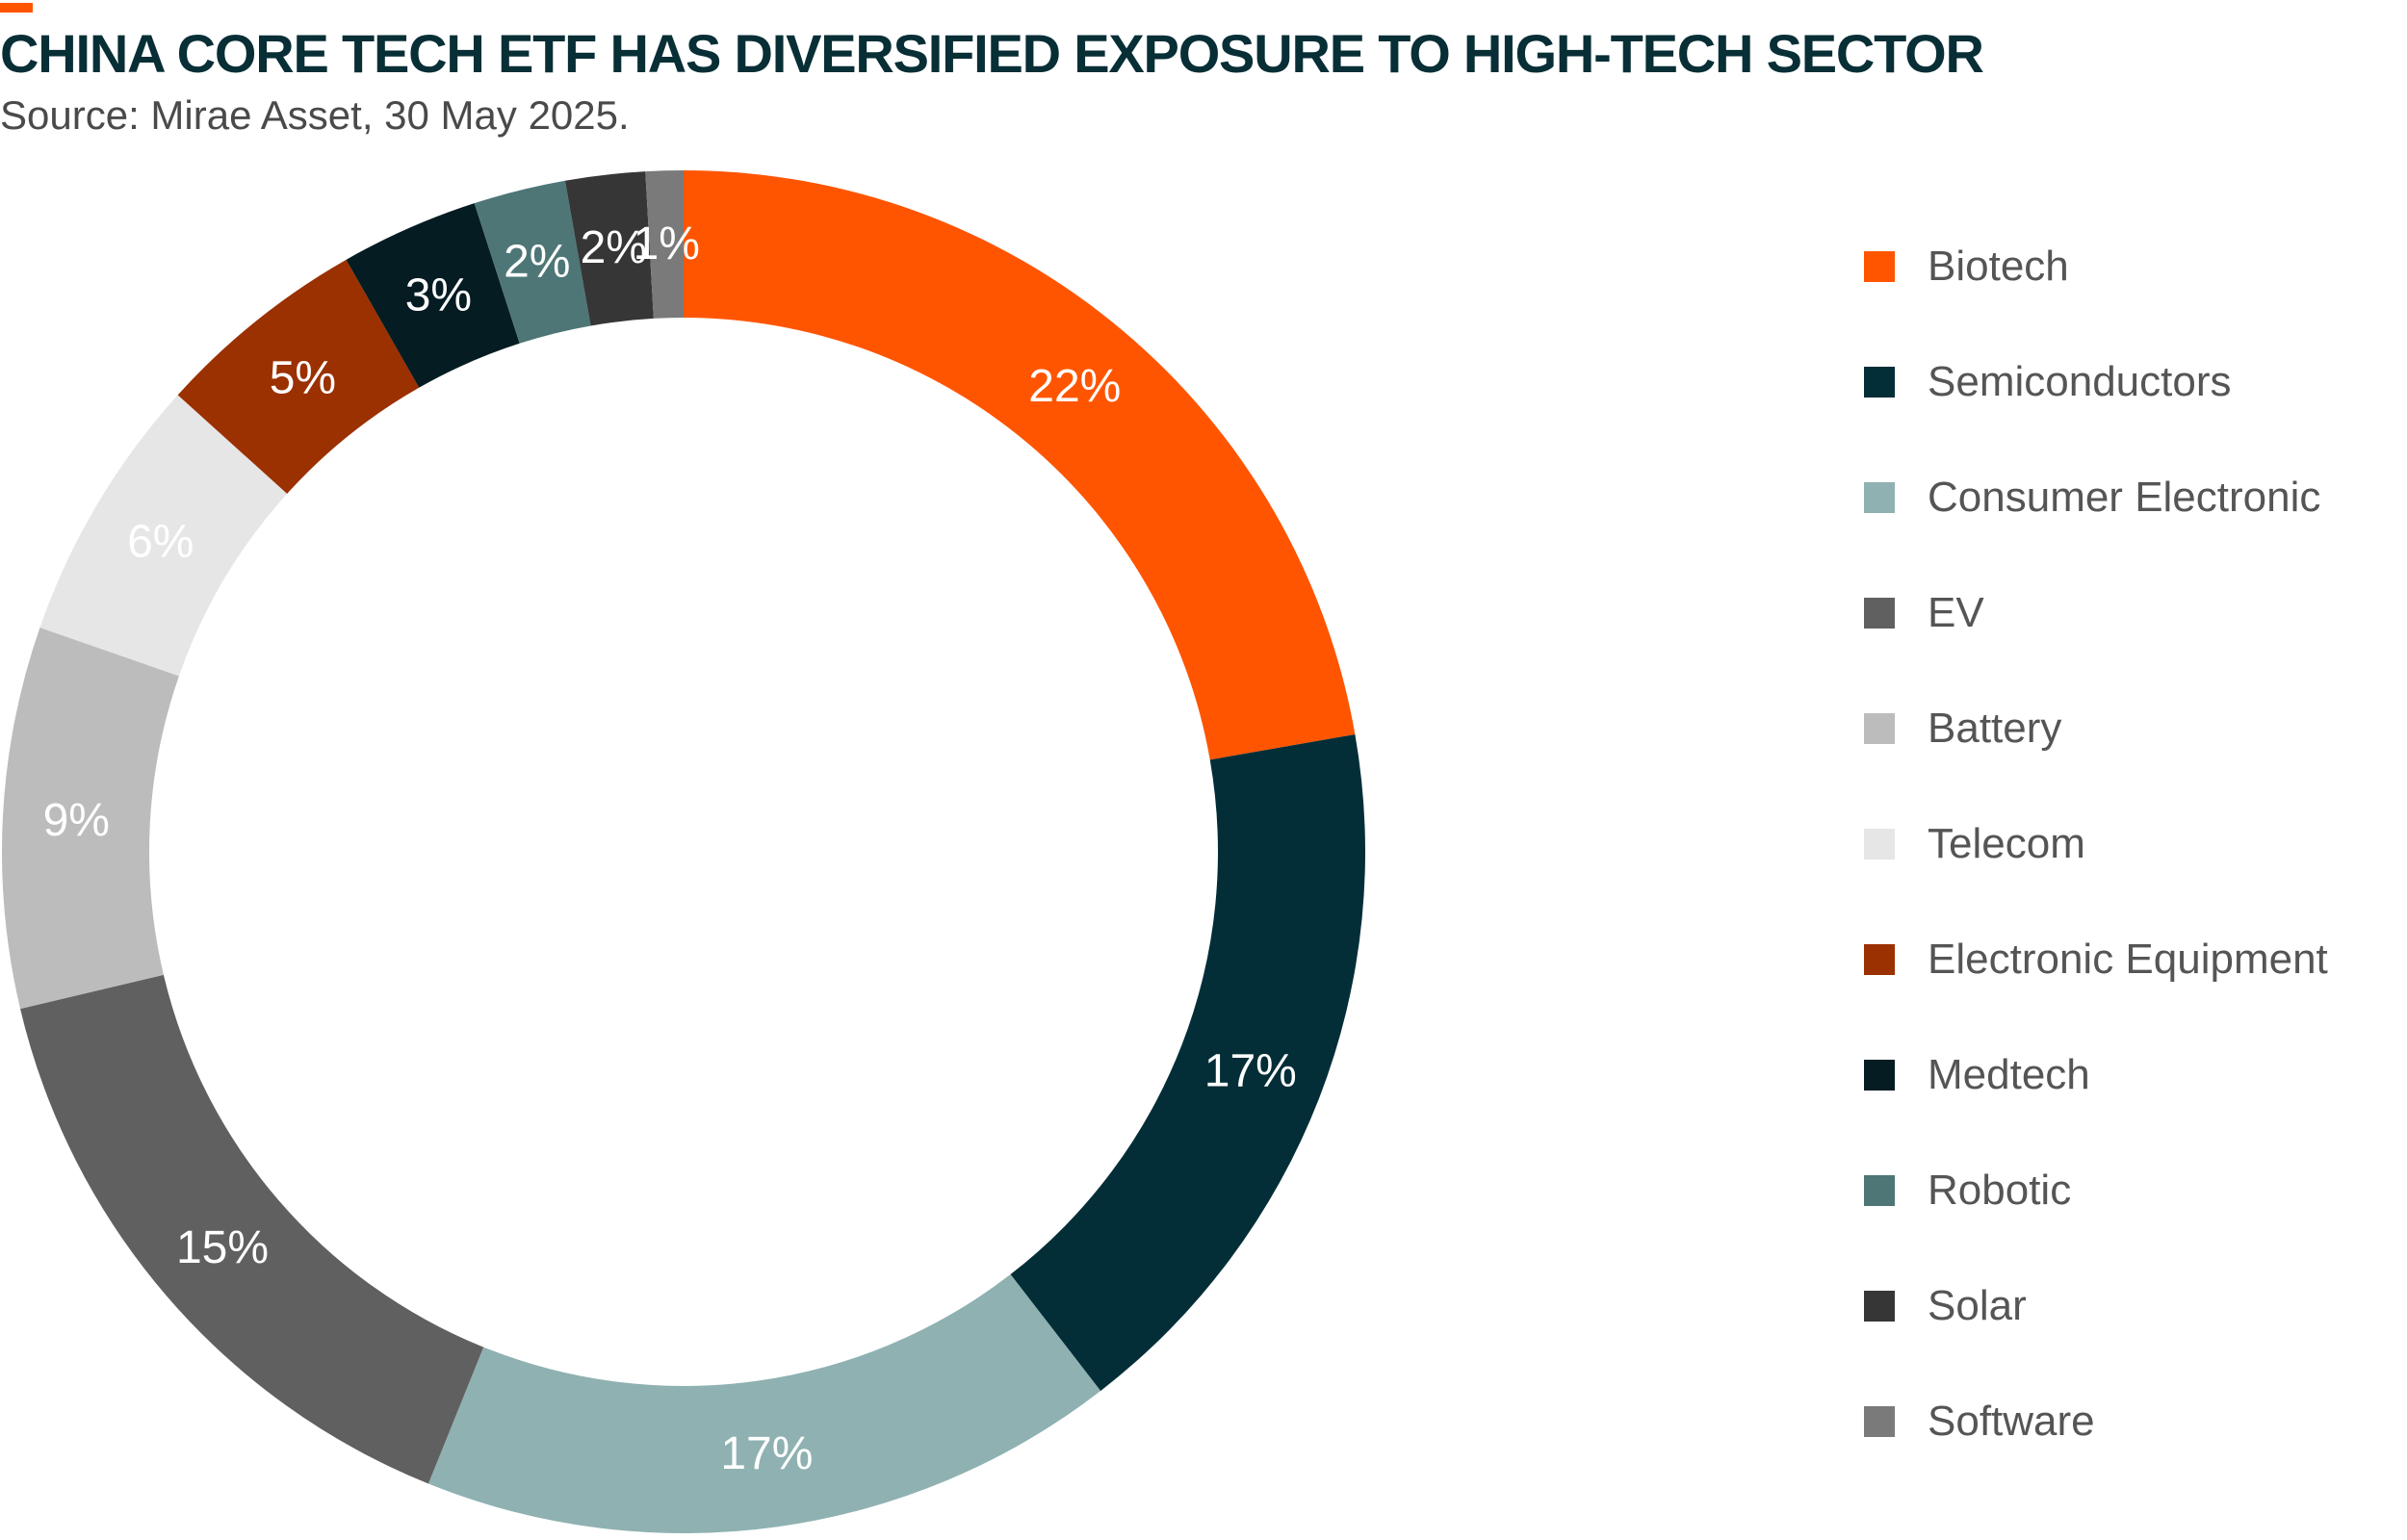 This screenshot has height=1540, width=2407. Describe the element at coordinates (2080, 381) in the screenshot. I see `legend-label: Semiconductors` at that location.